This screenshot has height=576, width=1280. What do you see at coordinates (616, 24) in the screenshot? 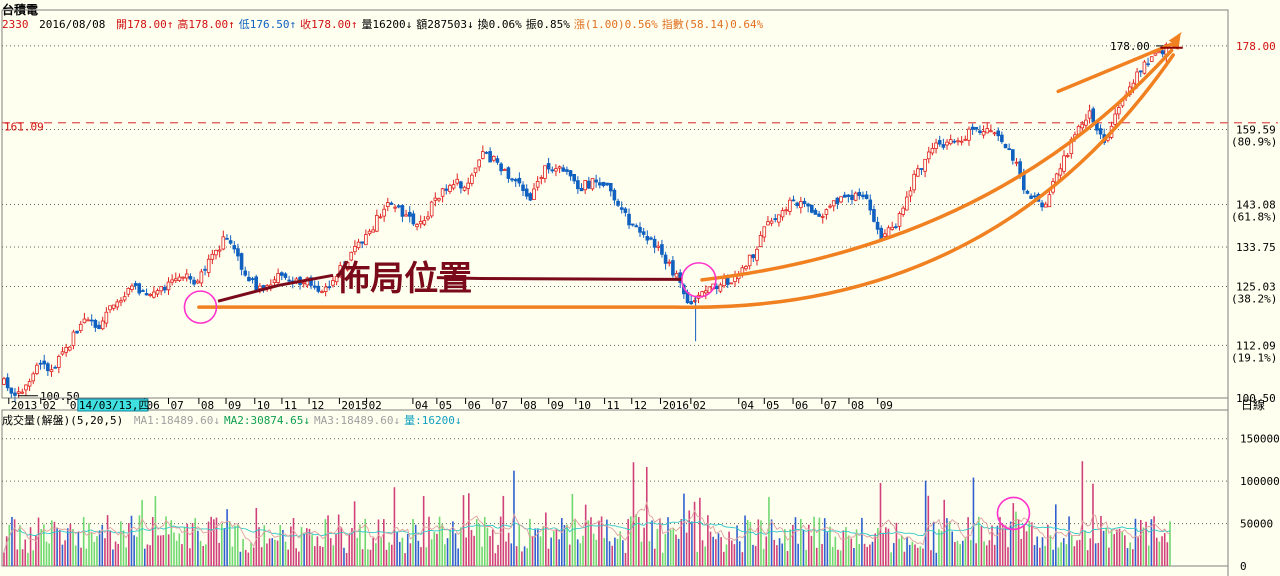
I see `quote-item: 漲(1.00)0.56%` at bounding box center [616, 24].